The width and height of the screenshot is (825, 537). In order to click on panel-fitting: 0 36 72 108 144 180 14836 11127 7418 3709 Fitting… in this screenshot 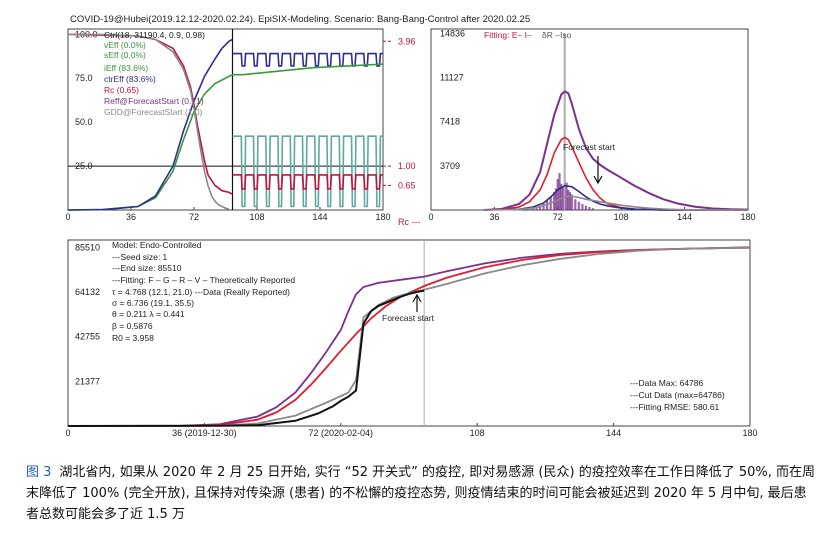, I will do `click(591, 125)`.